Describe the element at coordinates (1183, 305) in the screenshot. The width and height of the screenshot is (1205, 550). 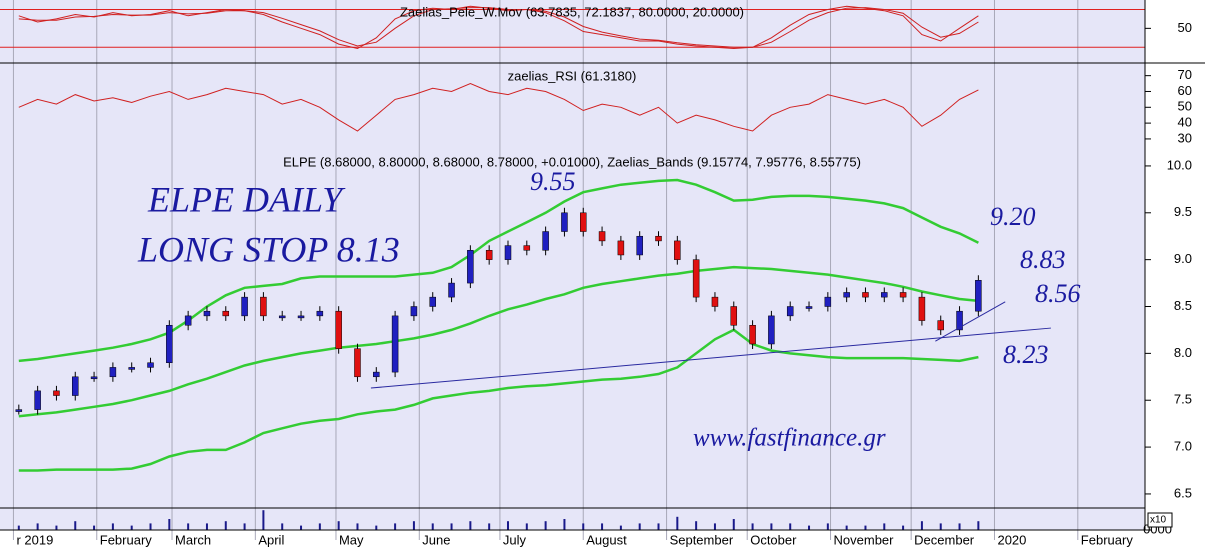
I see `y-tick-label: 8.5` at that location.